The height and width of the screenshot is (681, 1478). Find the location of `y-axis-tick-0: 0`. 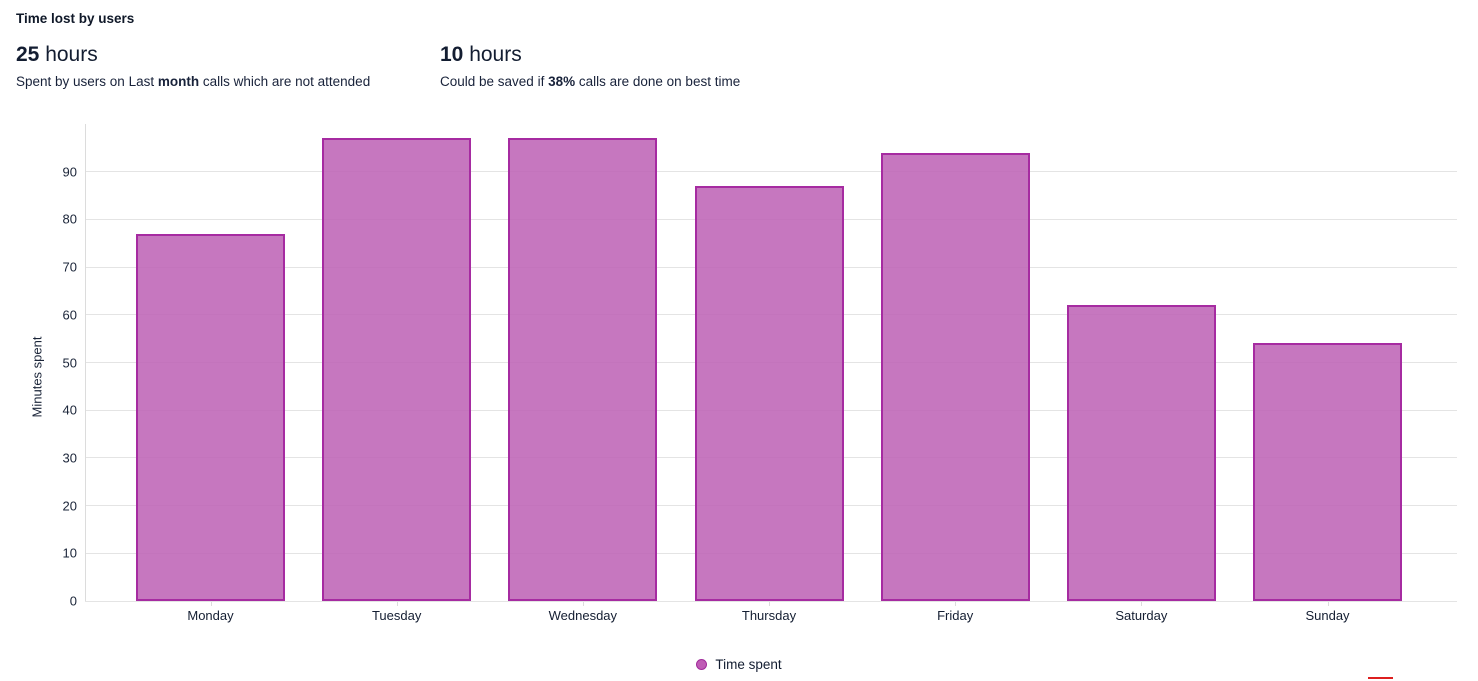

y-axis-tick-0: 0 is located at coordinates (73, 601).